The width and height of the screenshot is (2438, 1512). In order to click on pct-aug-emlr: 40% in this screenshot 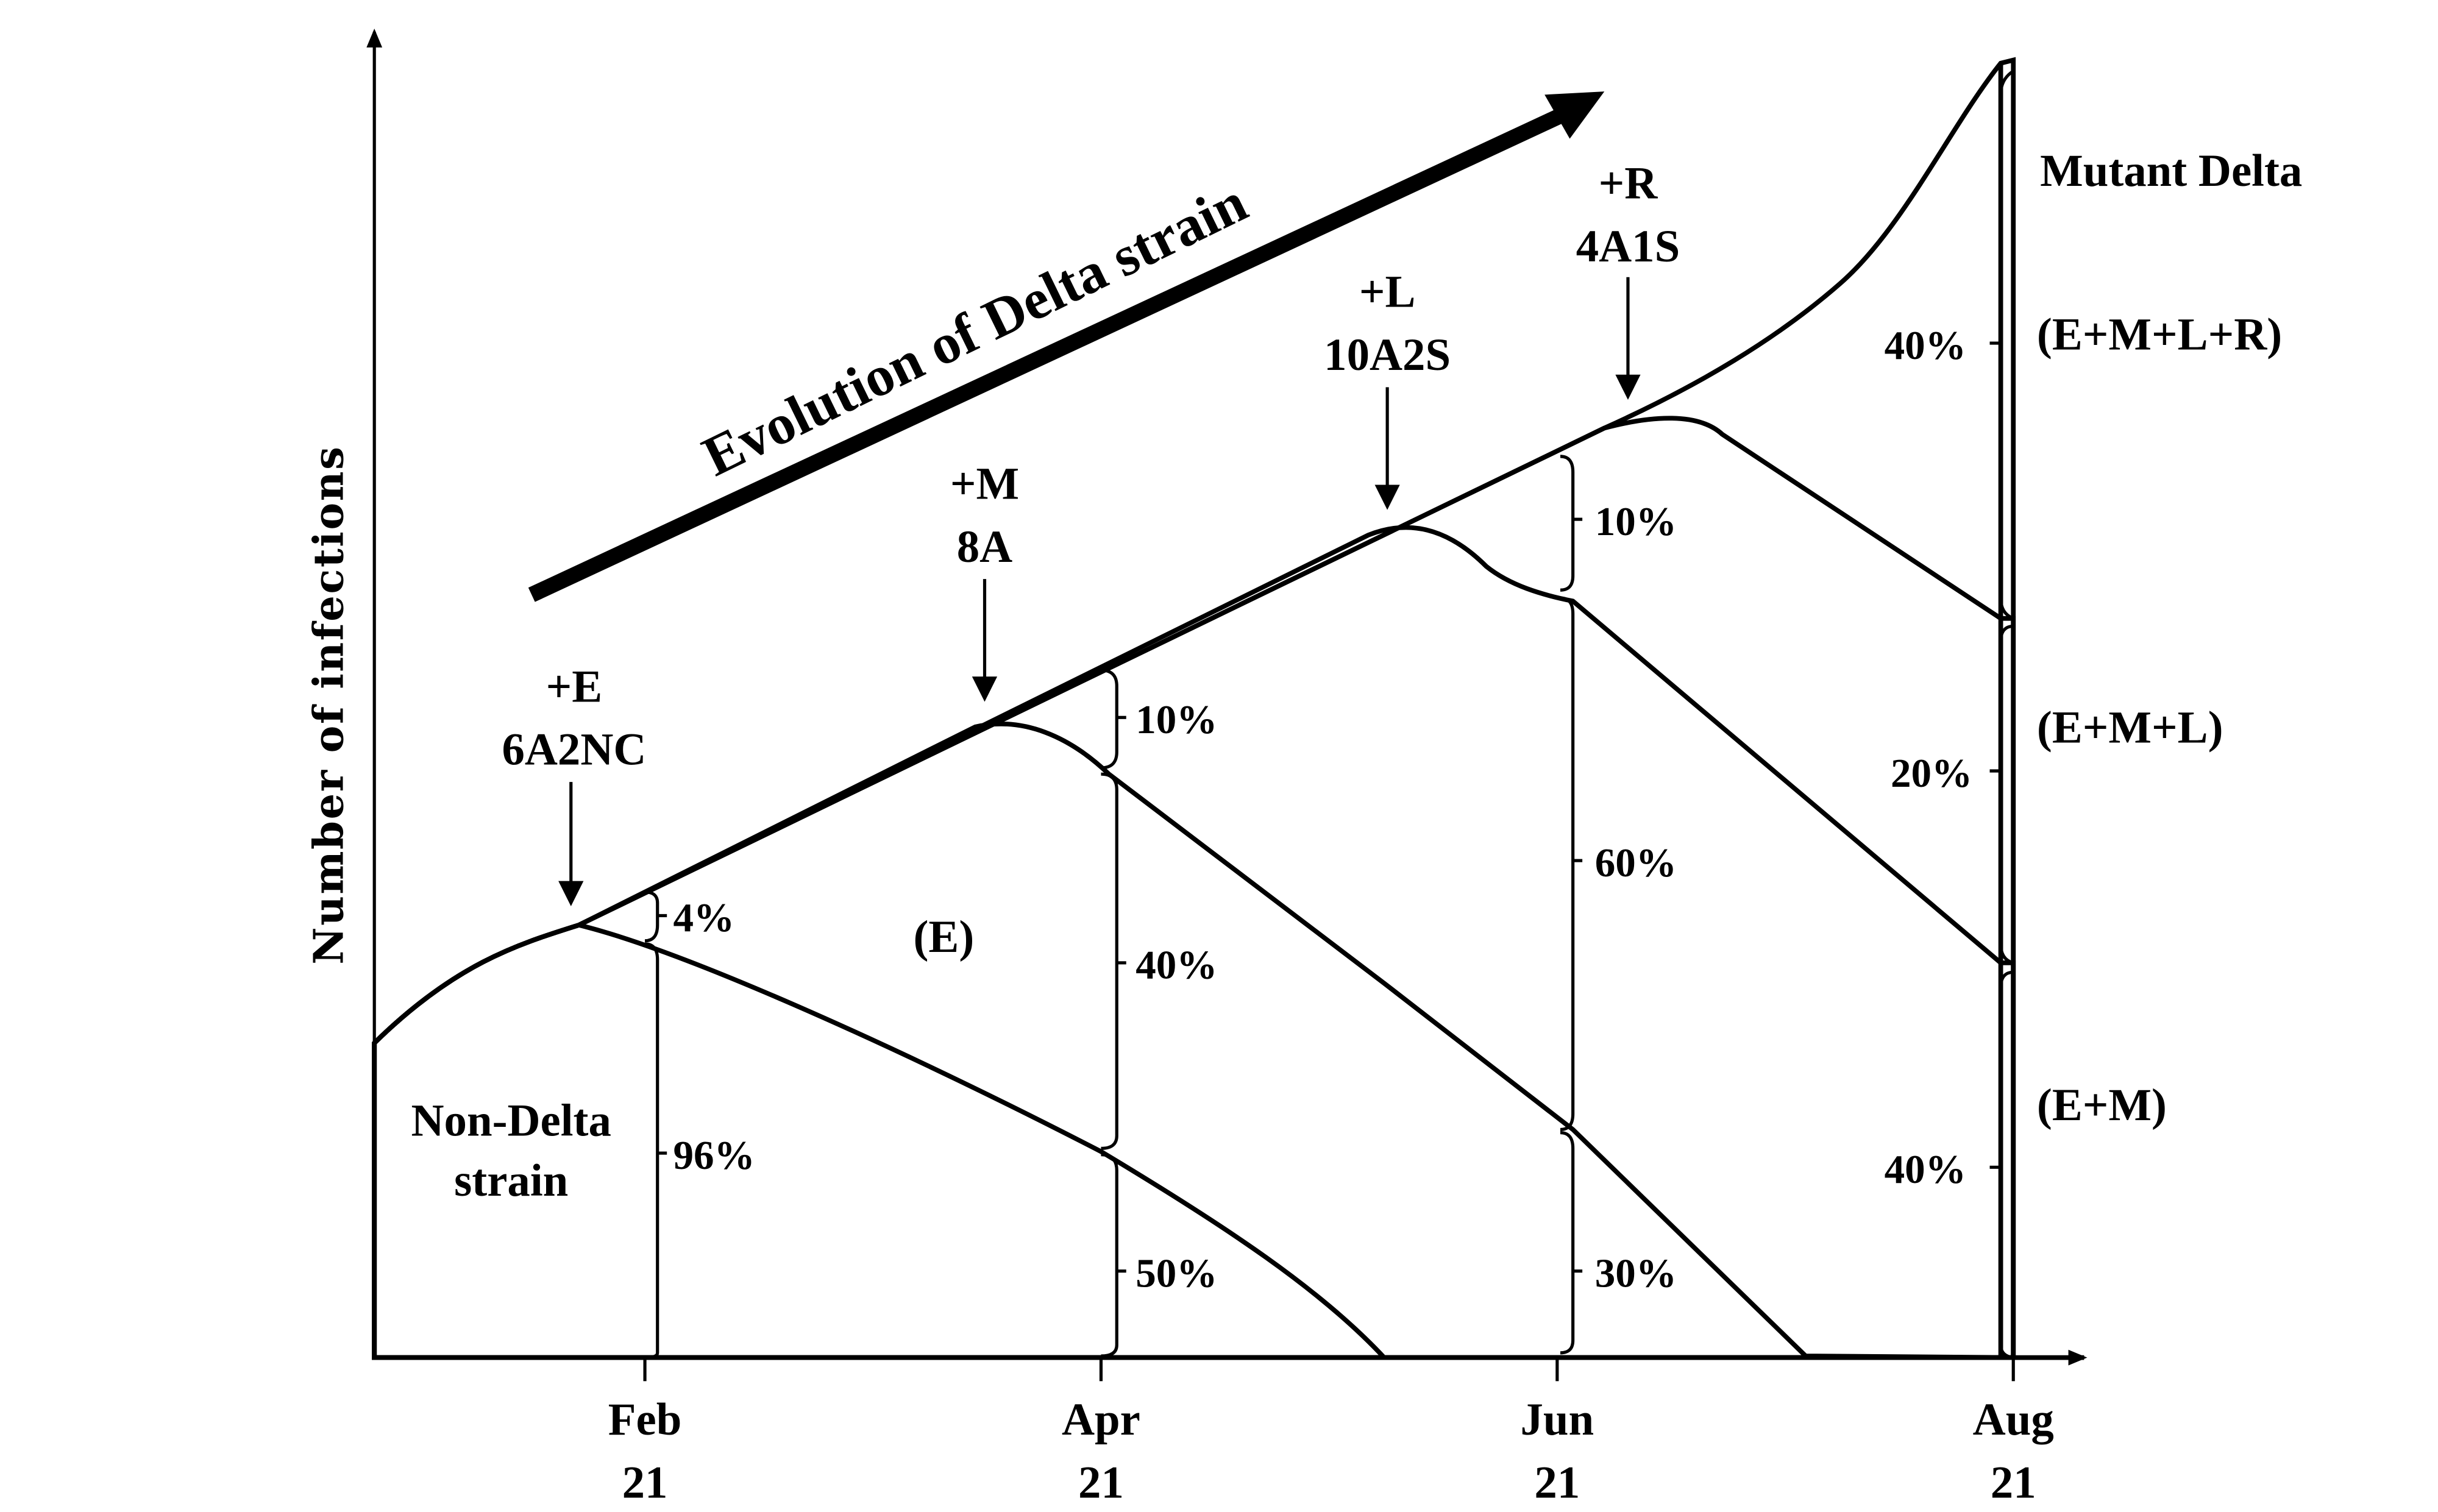, I will do `click(1926, 345)`.